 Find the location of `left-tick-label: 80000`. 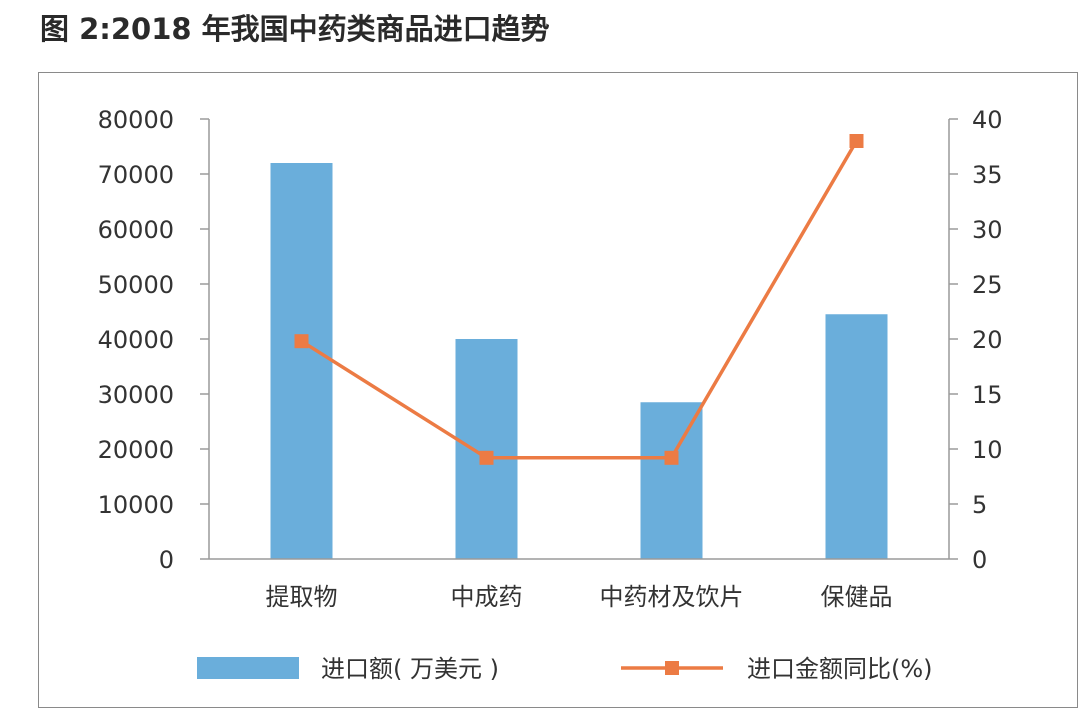

left-tick-label: 80000 is located at coordinates (136, 120).